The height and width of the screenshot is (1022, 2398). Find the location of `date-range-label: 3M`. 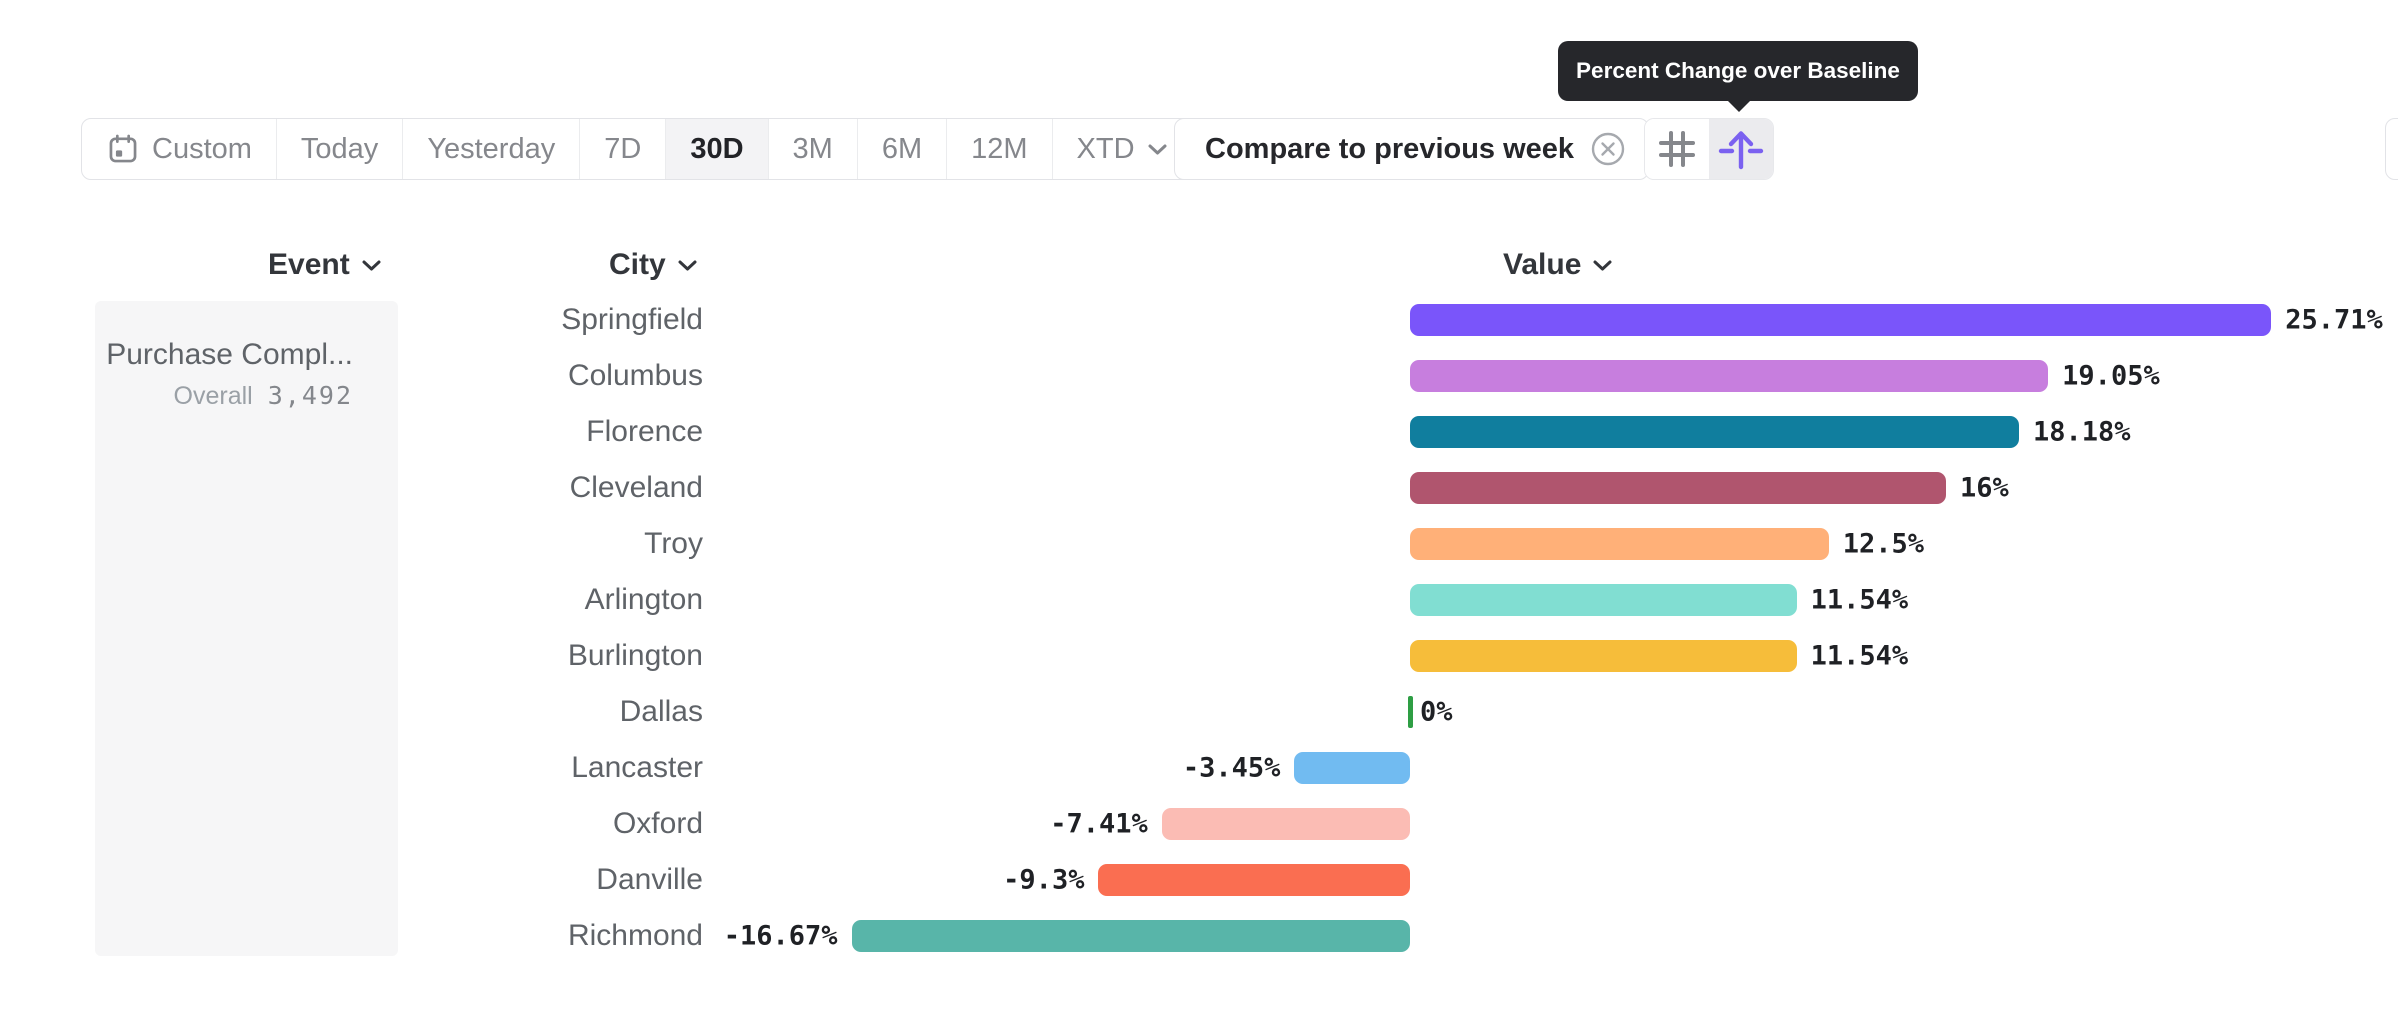

date-range-label: 3M is located at coordinates (812, 148).